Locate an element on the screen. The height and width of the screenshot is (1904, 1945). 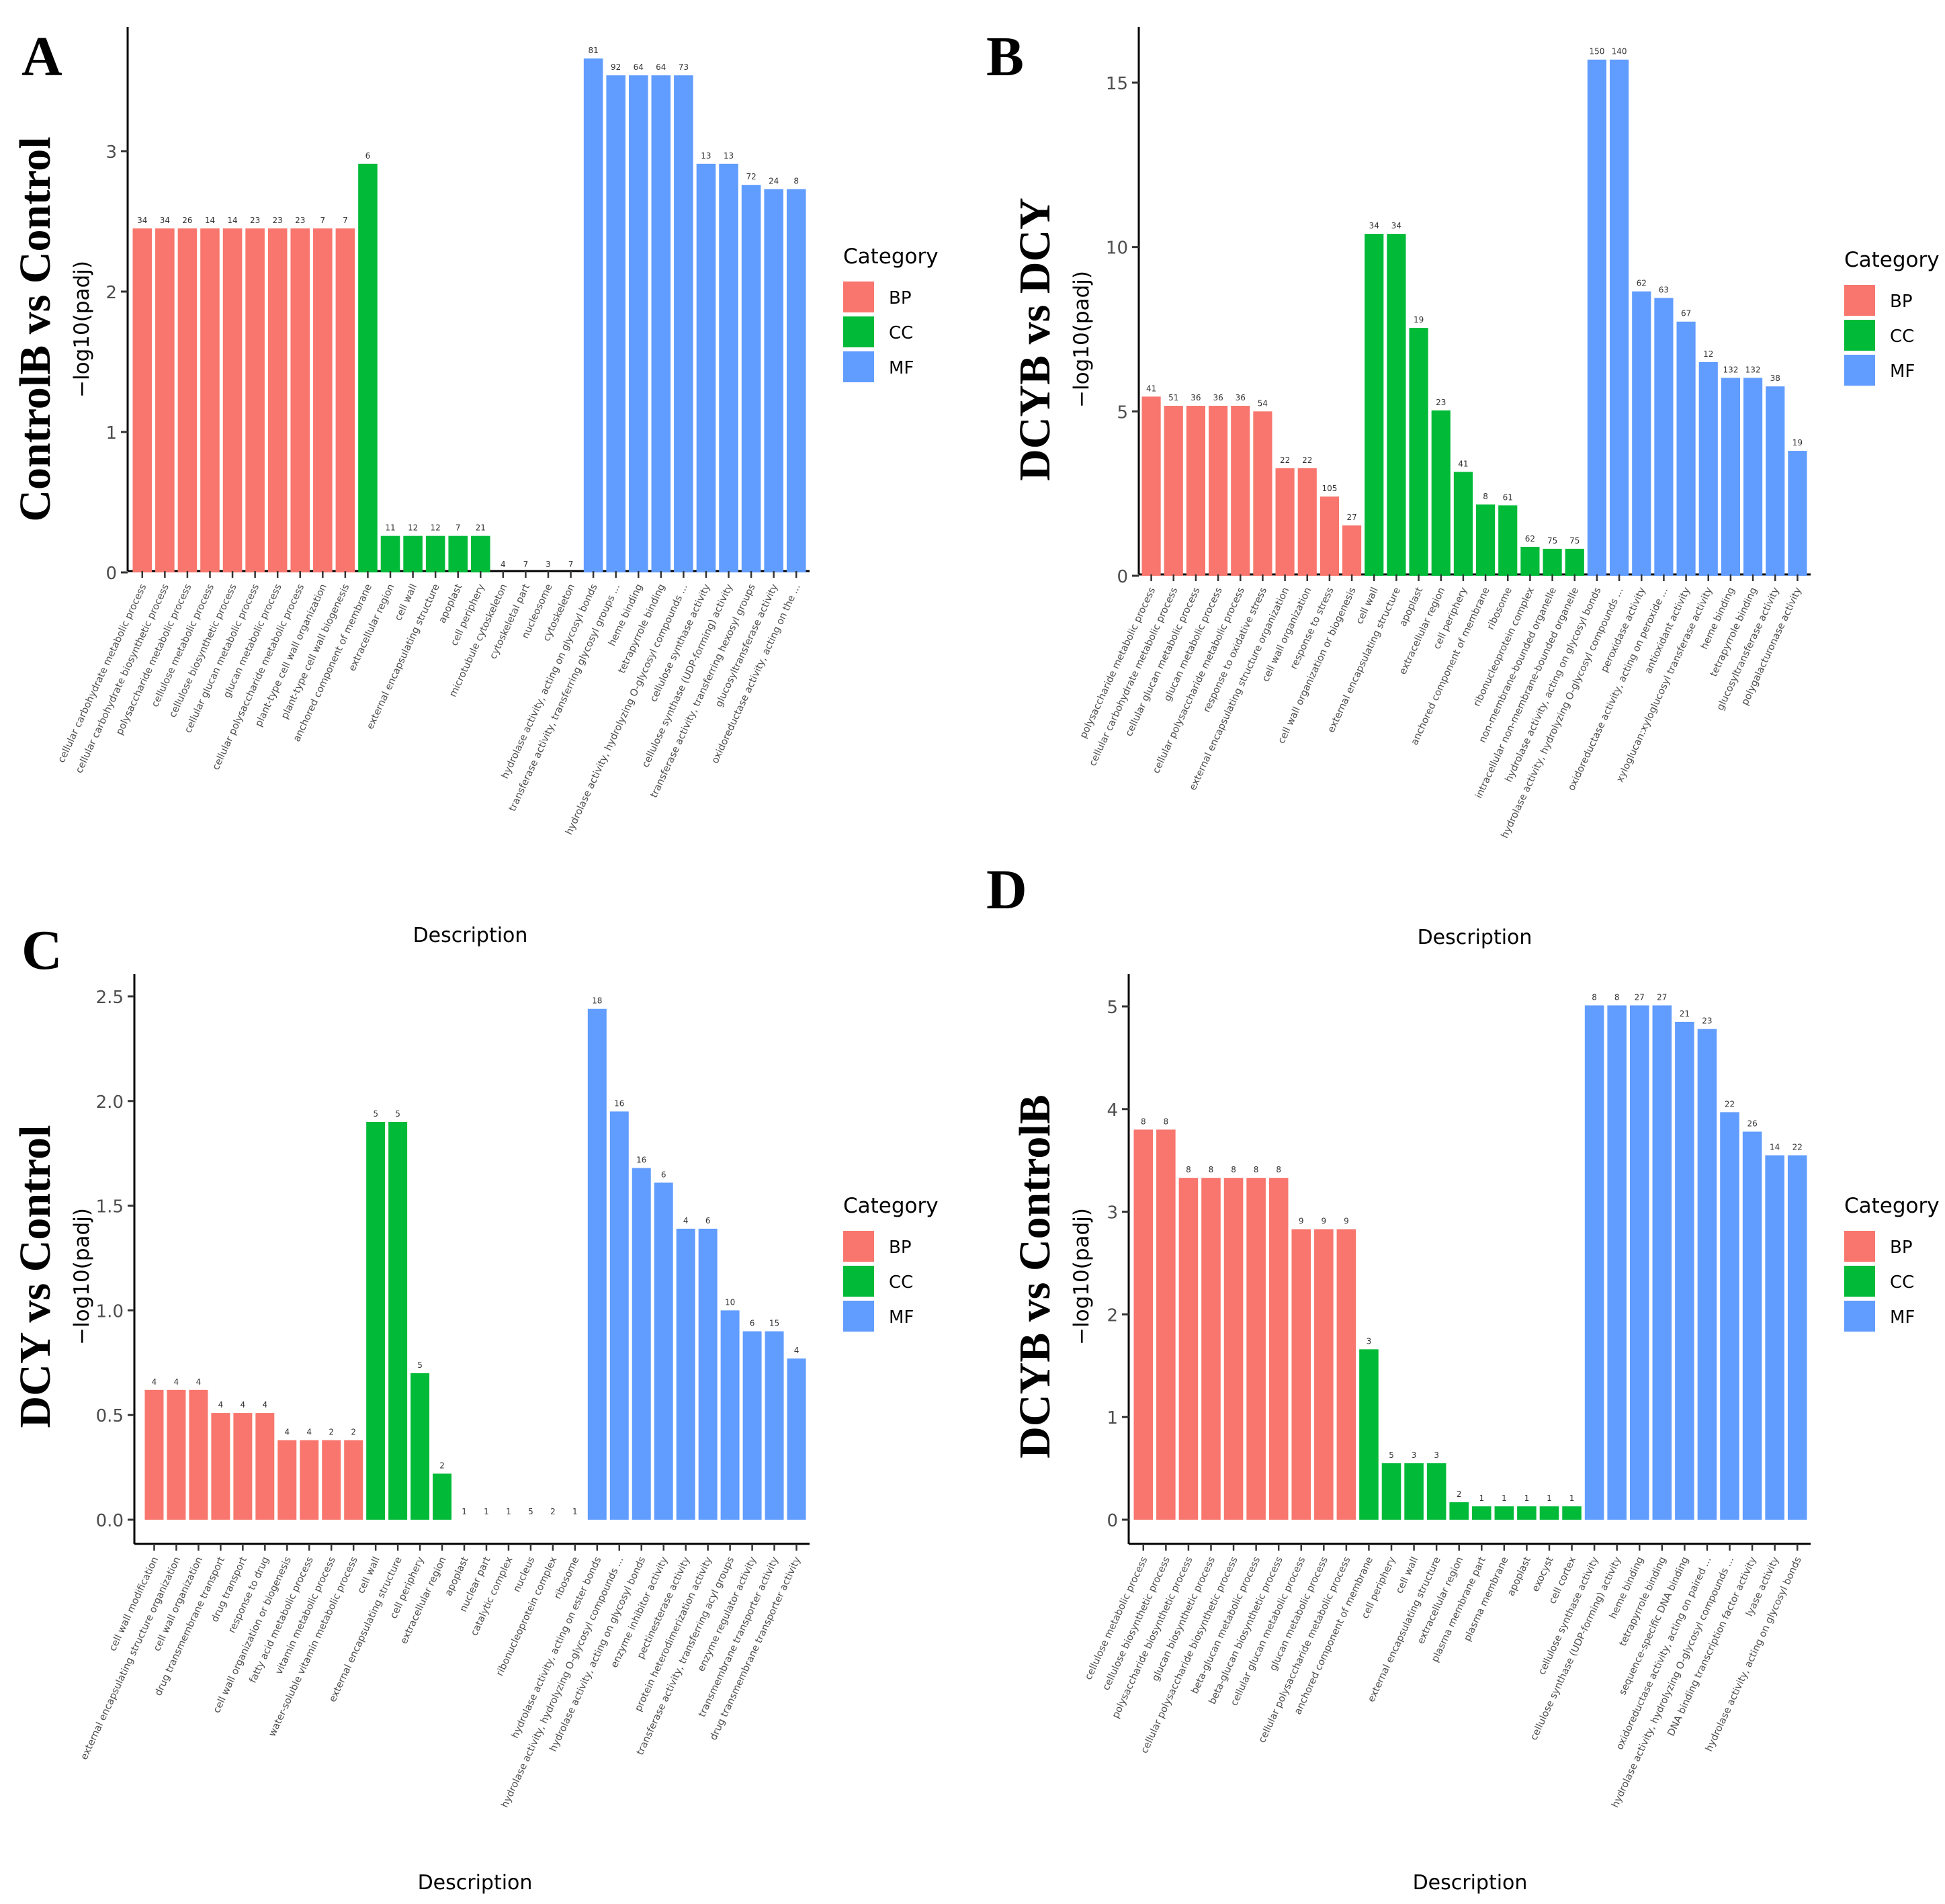
y-tick-label: 1.5 is located at coordinates (110, 1207).